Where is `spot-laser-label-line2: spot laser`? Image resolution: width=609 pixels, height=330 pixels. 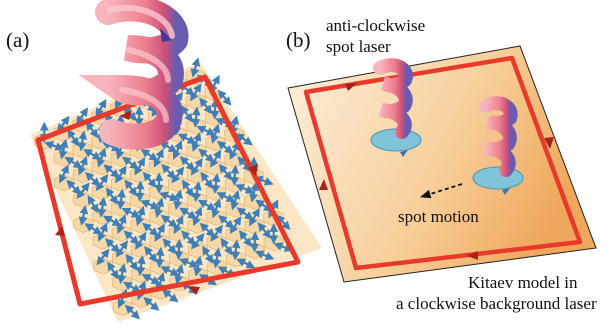
spot-laser-label-line2: spot laser is located at coordinates (358, 46).